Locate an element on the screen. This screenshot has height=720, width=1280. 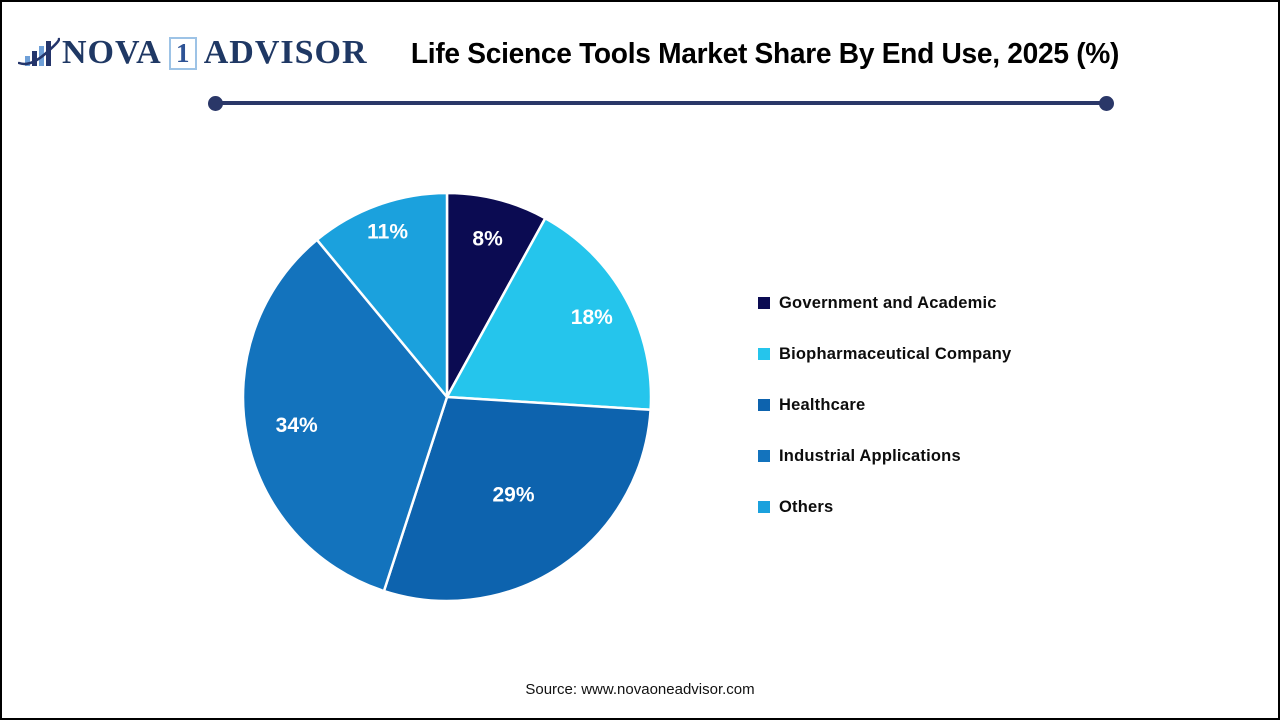
divider-right-dot-icon is located at coordinates (1106, 103).